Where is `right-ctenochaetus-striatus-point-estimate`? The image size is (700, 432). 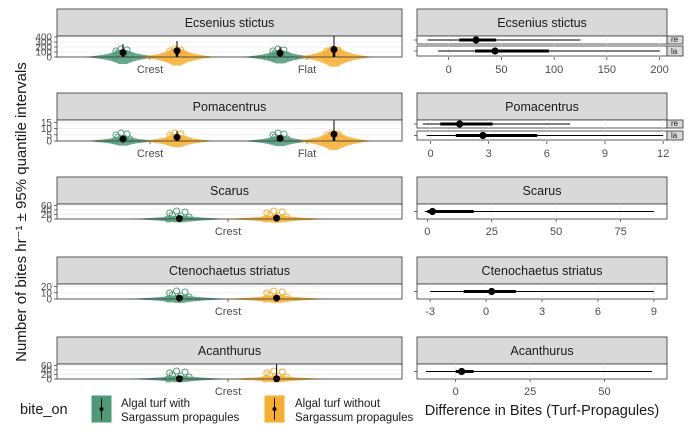 right-ctenochaetus-striatus-point-estimate is located at coordinates (492, 291).